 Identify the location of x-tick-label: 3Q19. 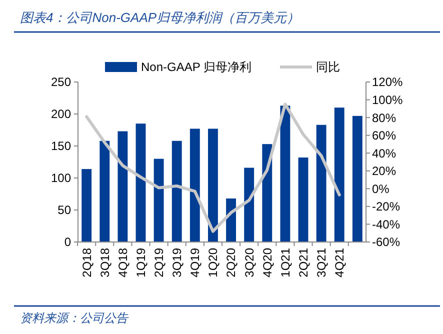
(177, 263).